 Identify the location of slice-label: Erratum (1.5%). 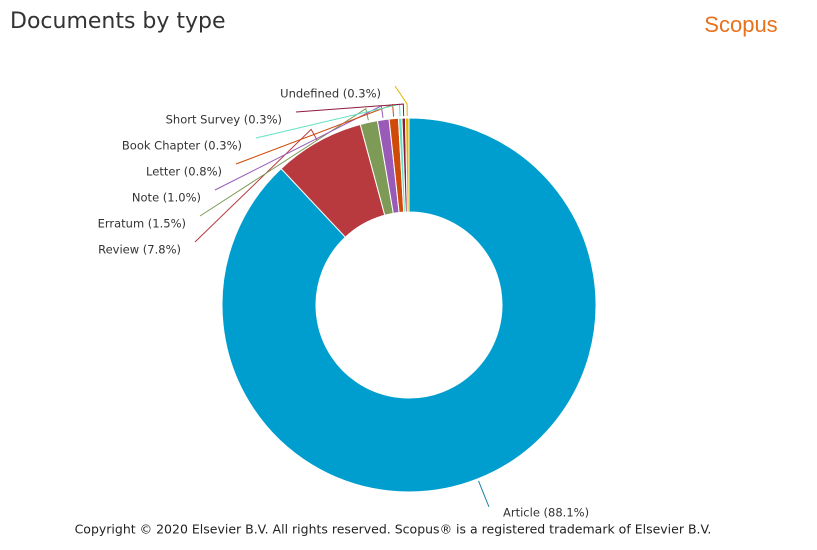
(142, 224).